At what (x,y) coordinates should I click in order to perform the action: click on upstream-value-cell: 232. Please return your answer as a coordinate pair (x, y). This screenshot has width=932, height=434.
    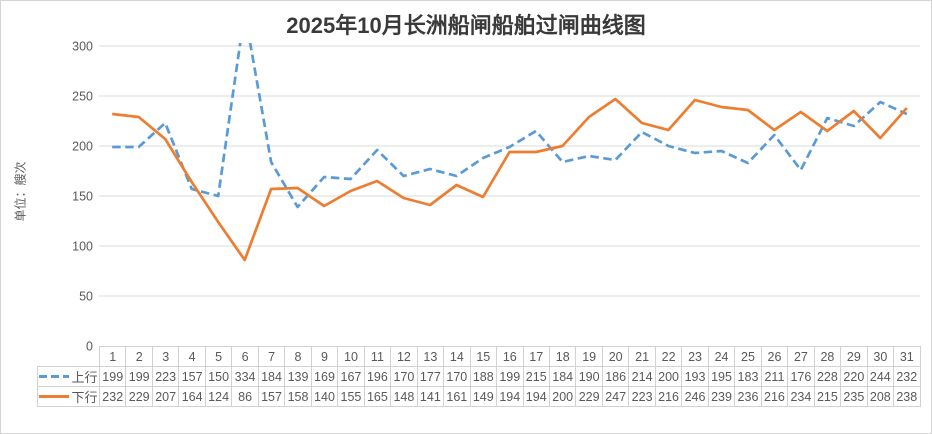
    Looking at the image, I should click on (907, 376).